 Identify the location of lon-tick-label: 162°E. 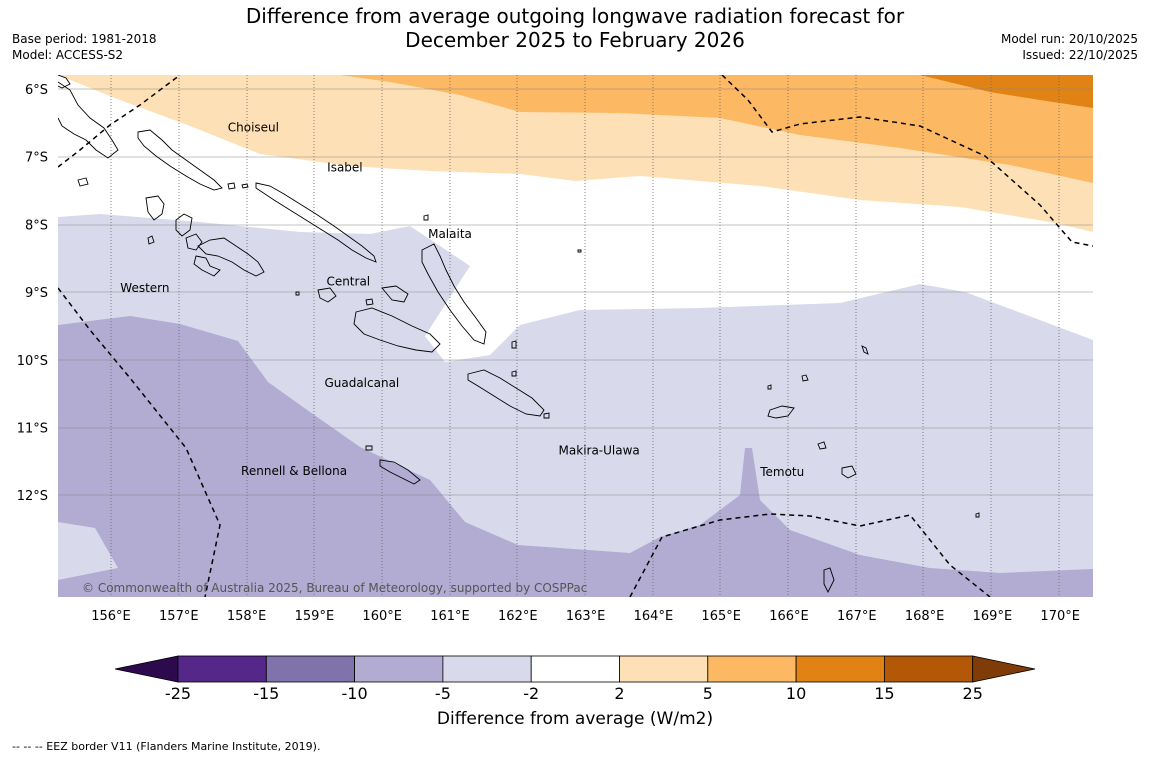
(518, 616).